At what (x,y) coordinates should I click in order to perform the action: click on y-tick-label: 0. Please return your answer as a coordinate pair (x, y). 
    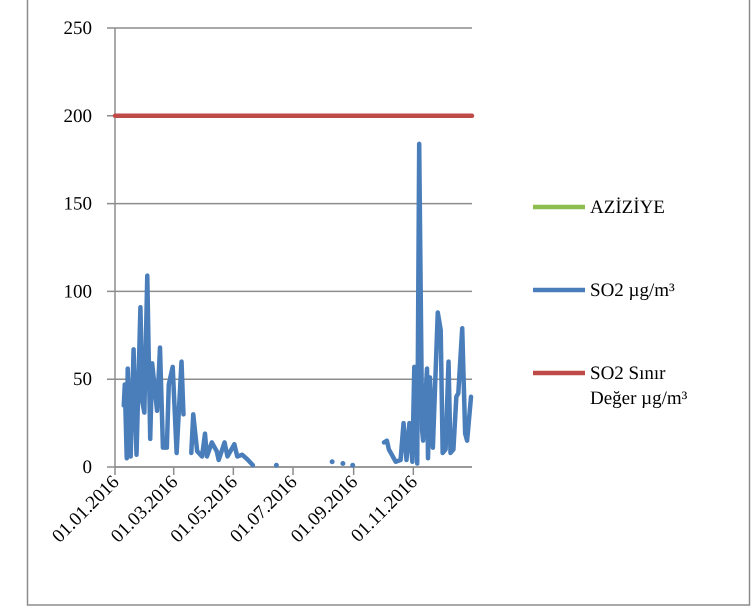
    Looking at the image, I should click on (87, 467).